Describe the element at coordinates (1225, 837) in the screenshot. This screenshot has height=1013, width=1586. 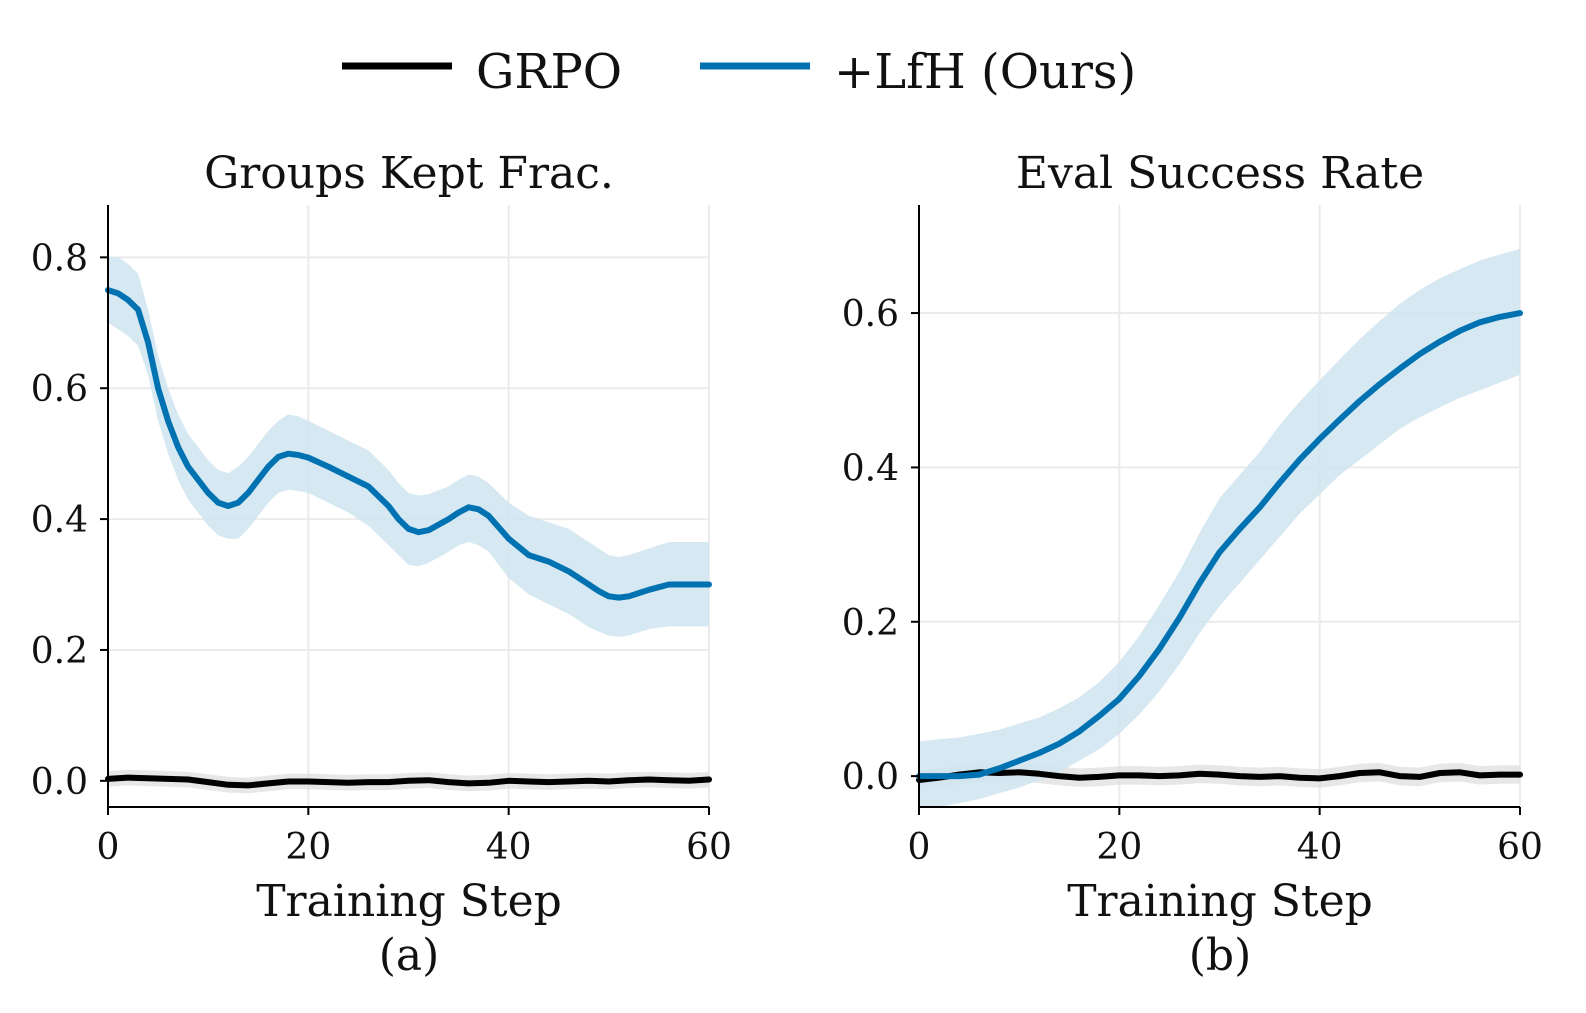
I see `panel-b-xticks: 0 20 40 60` at that location.